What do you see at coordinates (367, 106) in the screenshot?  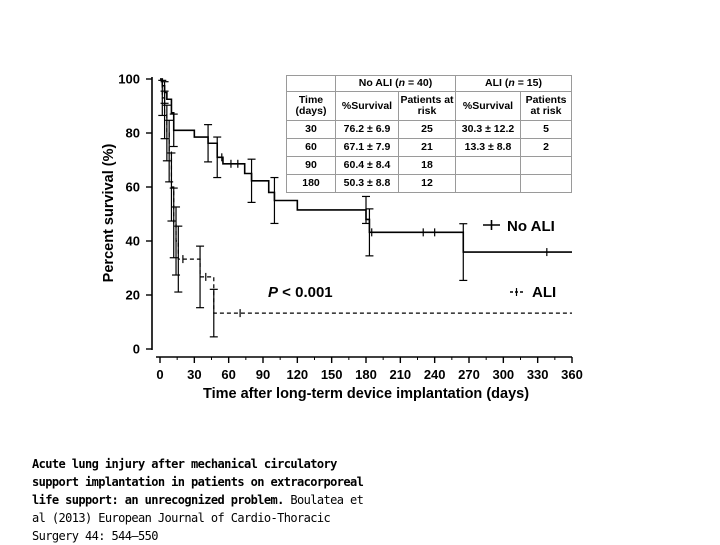 I see `col-header-survival-no-ali: %Survival` at bounding box center [367, 106].